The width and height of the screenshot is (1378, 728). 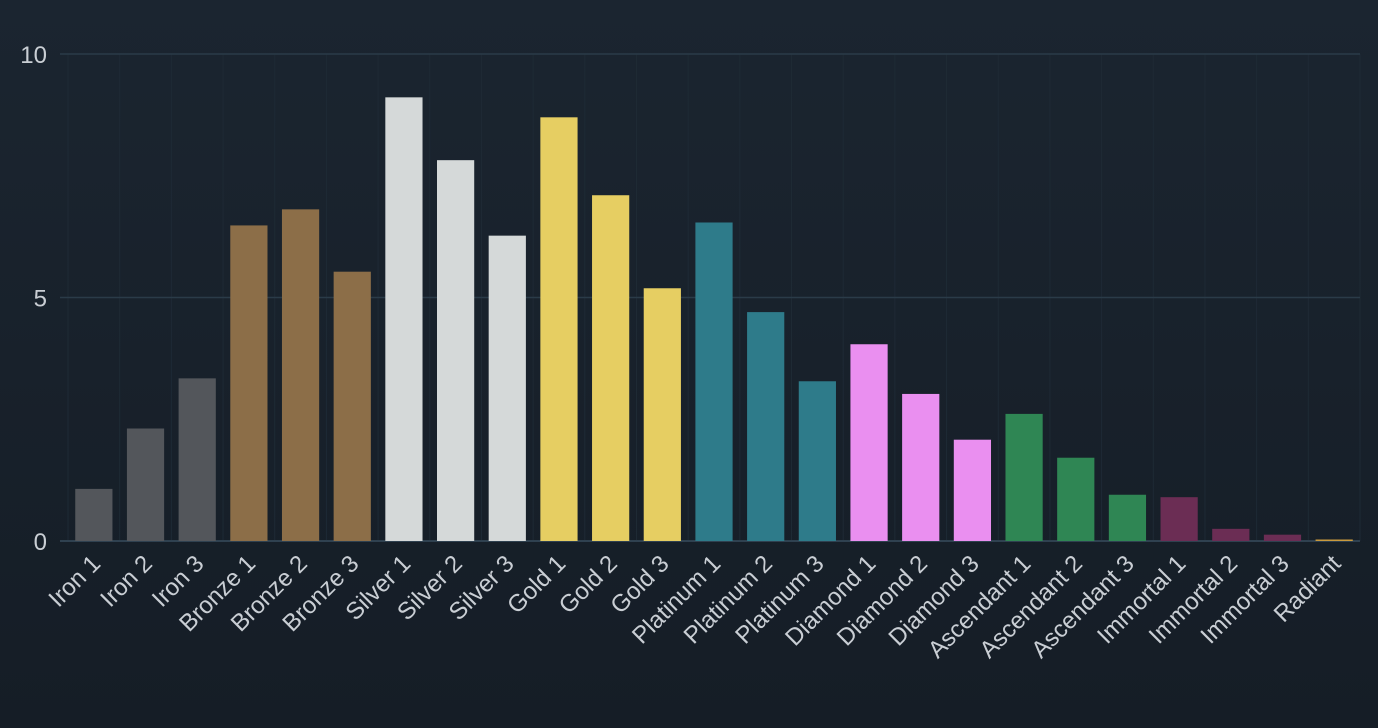 I want to click on y-axis-ticks: 0 5 10, so click(x=33, y=299).